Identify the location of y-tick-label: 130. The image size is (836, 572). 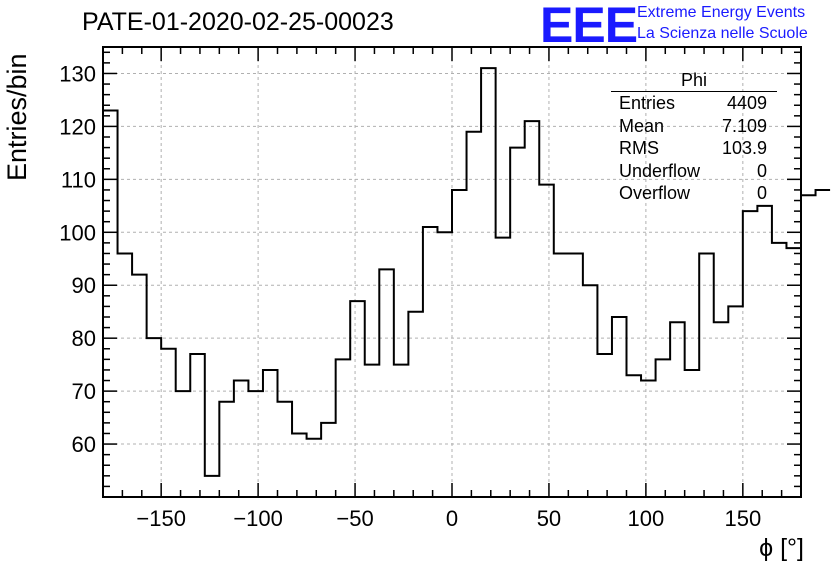
(77, 73).